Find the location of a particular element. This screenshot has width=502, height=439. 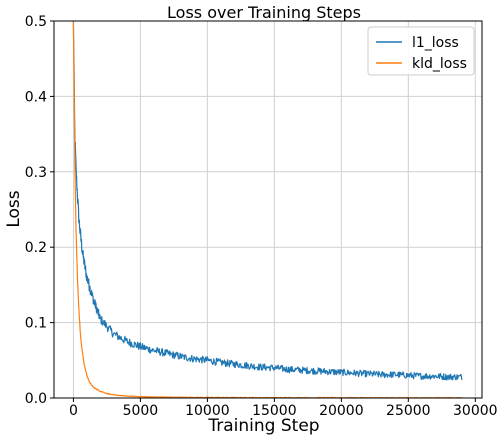

x-tick-label: 30000 is located at coordinates (475, 411).